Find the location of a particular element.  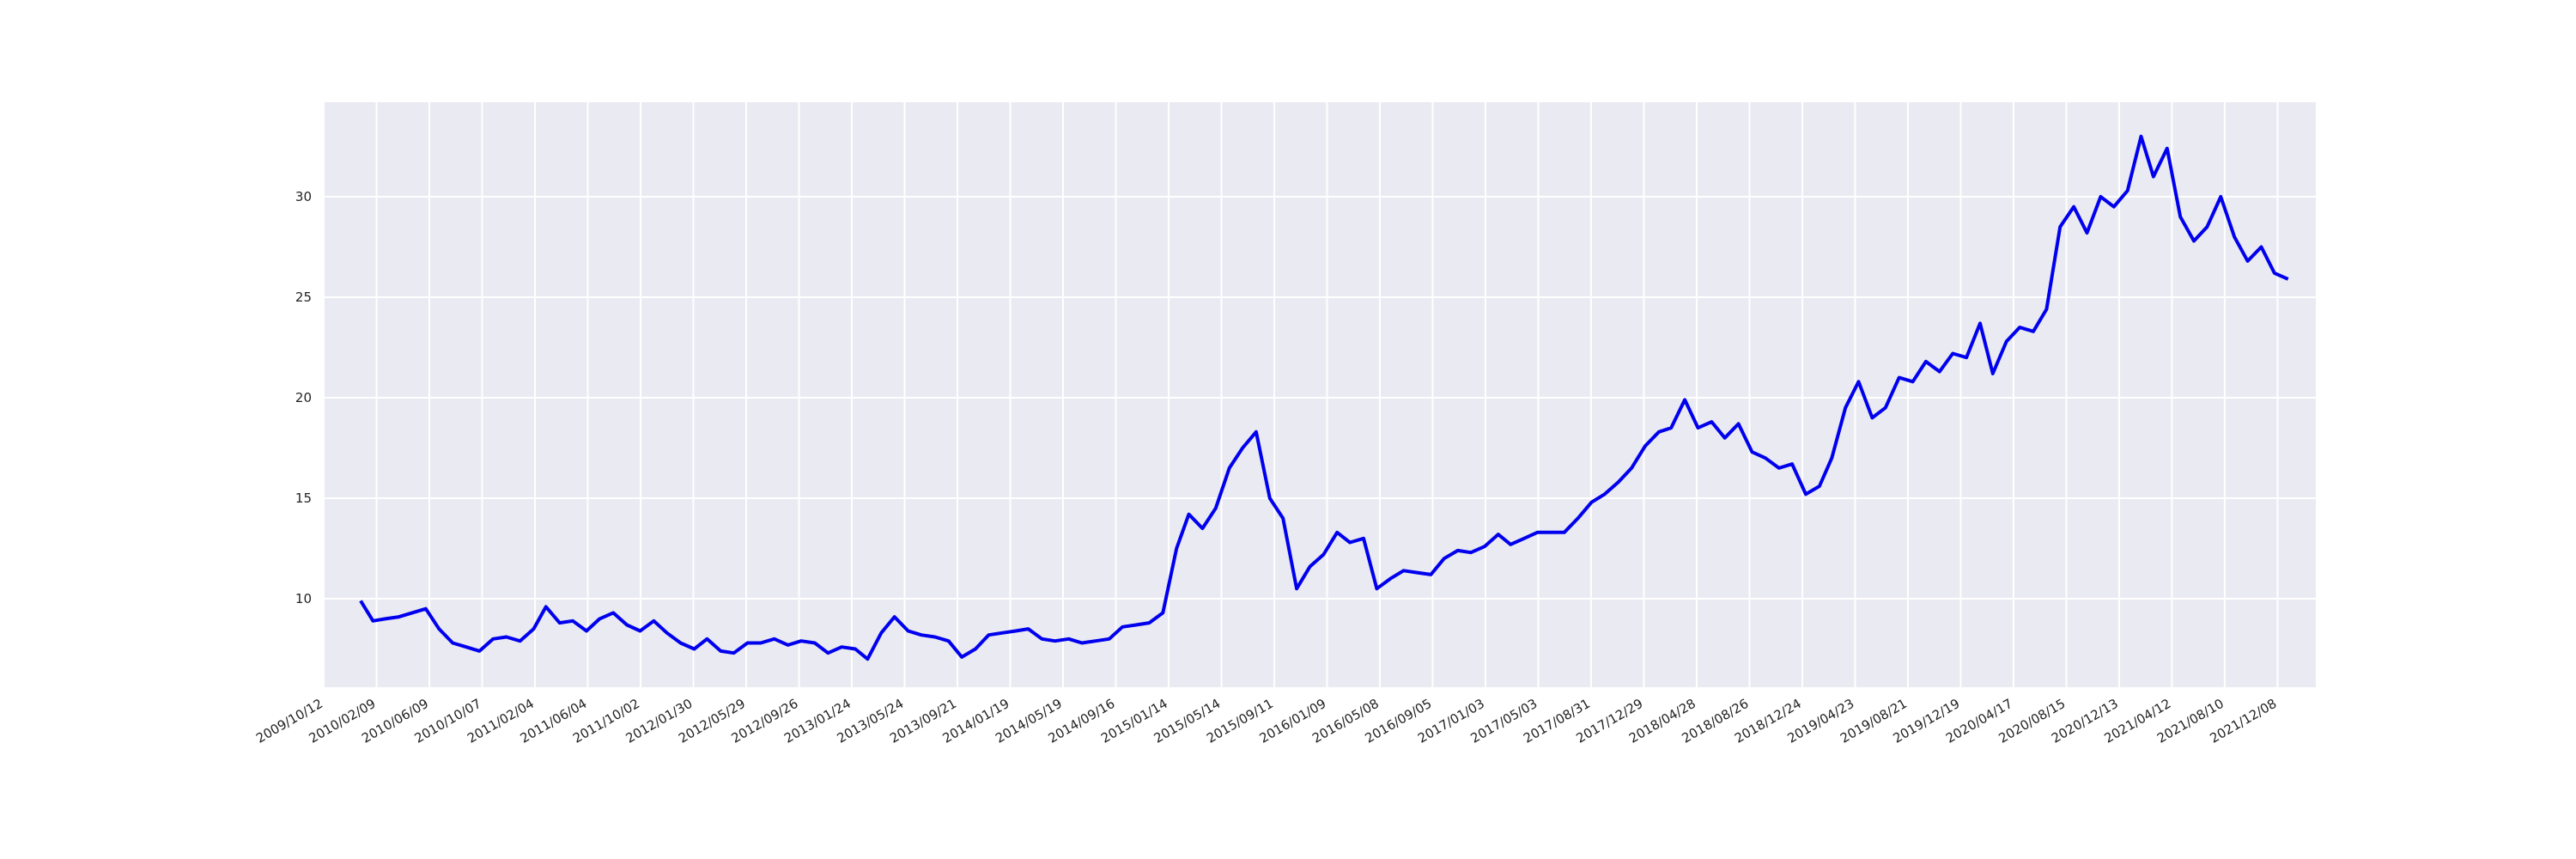

y-tick-label: 20 is located at coordinates (303, 398).